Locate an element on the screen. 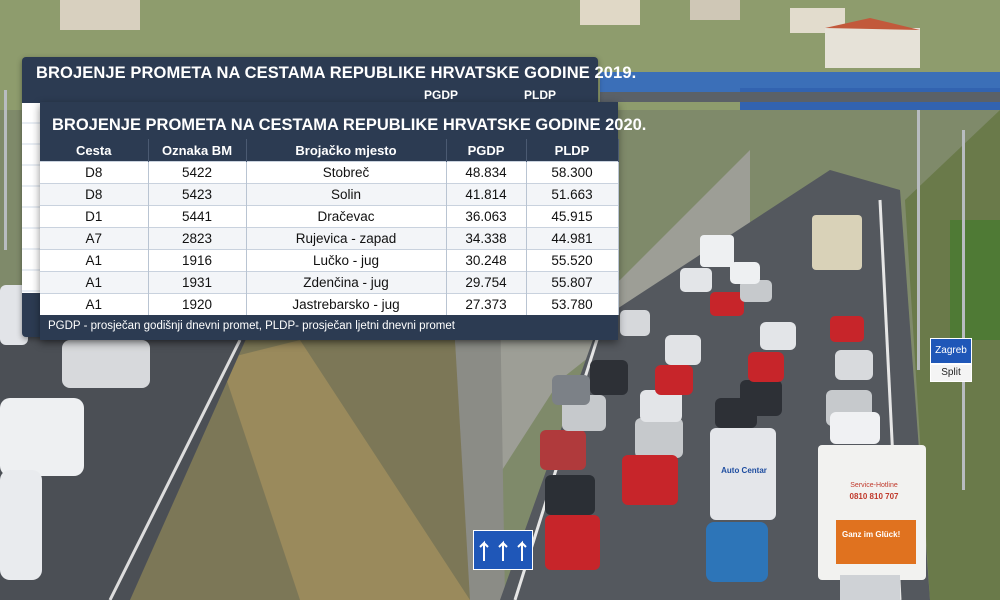  truck-slogan-text: Ganz im Glück! is located at coordinates (871, 534).